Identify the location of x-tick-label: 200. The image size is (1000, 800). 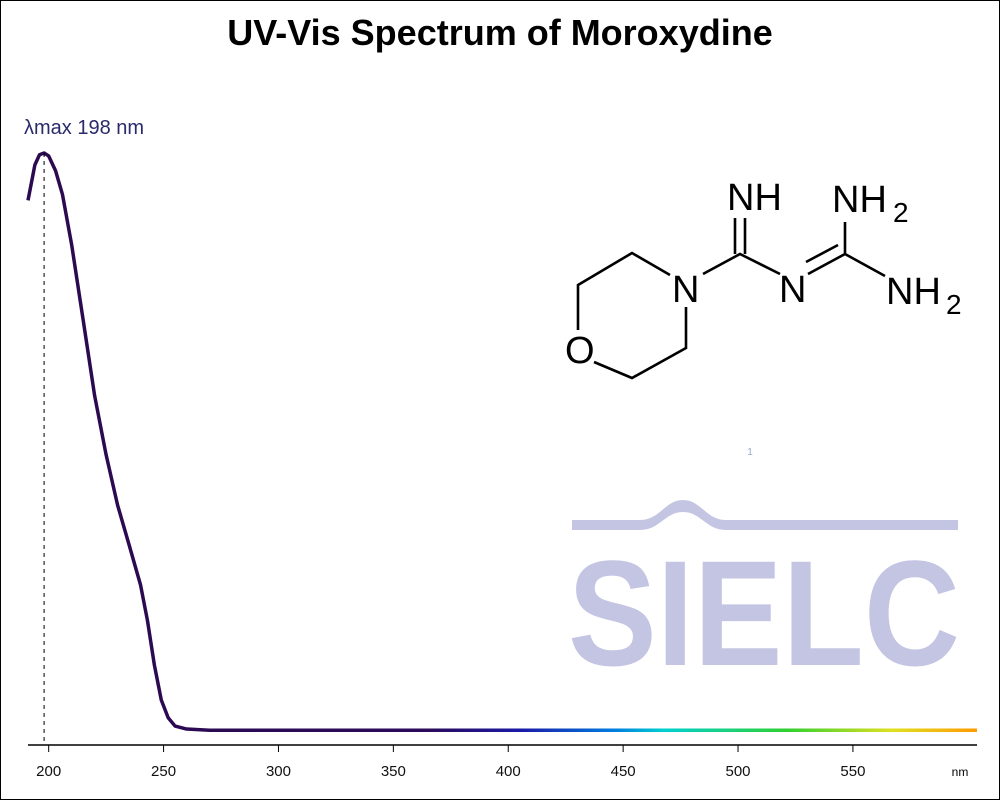
(48, 771).